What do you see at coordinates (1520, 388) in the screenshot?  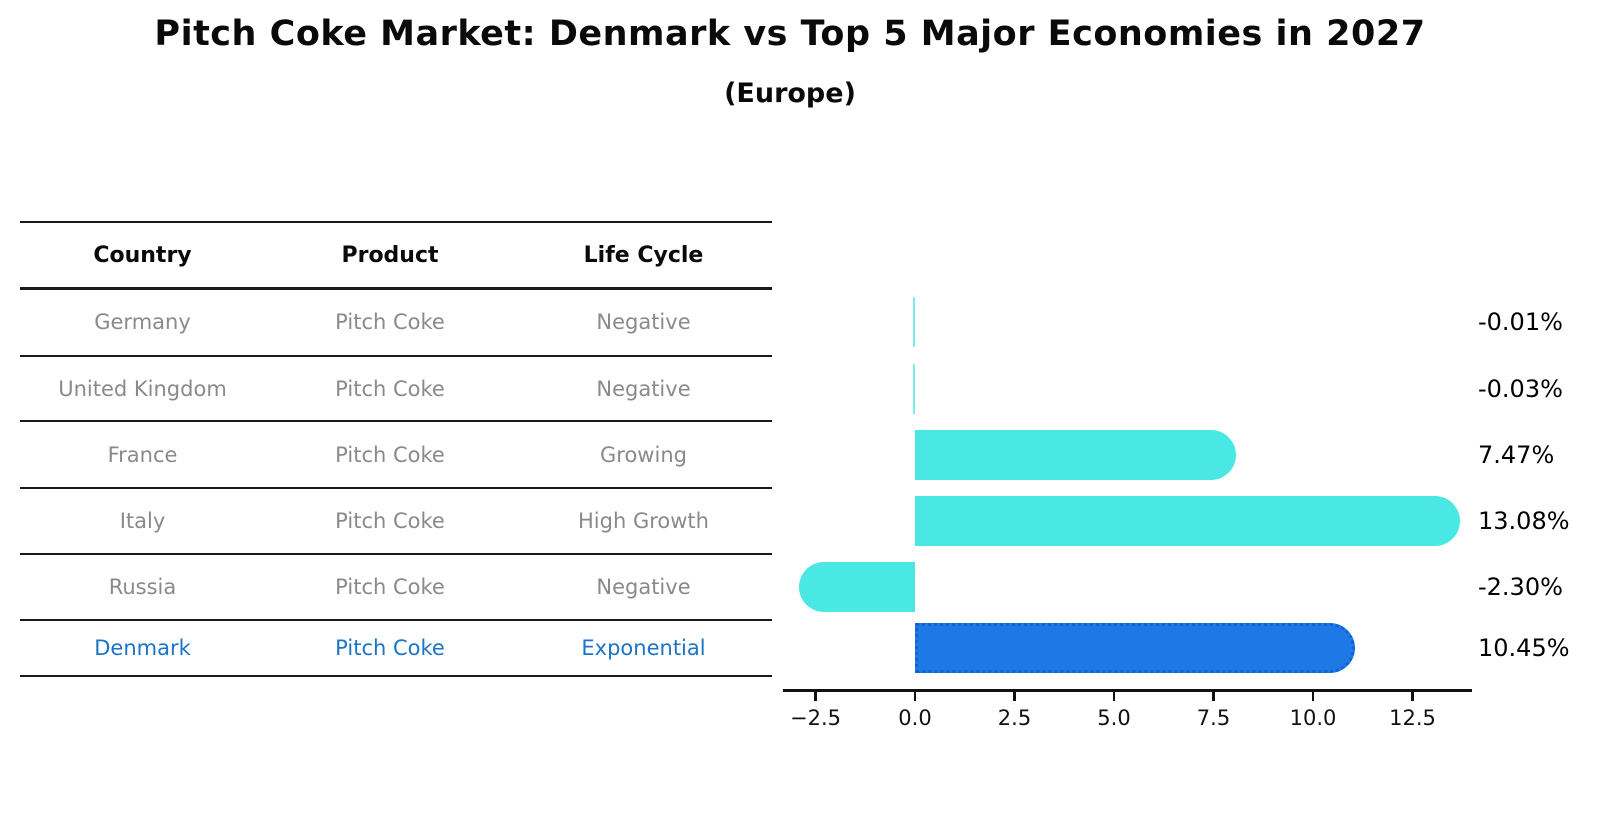 I see `bar-value-label: -0.03%` at bounding box center [1520, 388].